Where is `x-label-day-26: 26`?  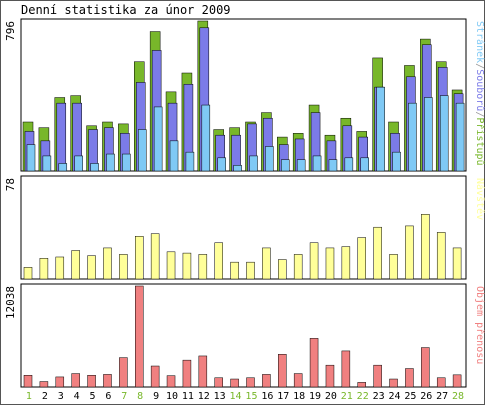 x-label-day-26: 26 is located at coordinates (426, 396).